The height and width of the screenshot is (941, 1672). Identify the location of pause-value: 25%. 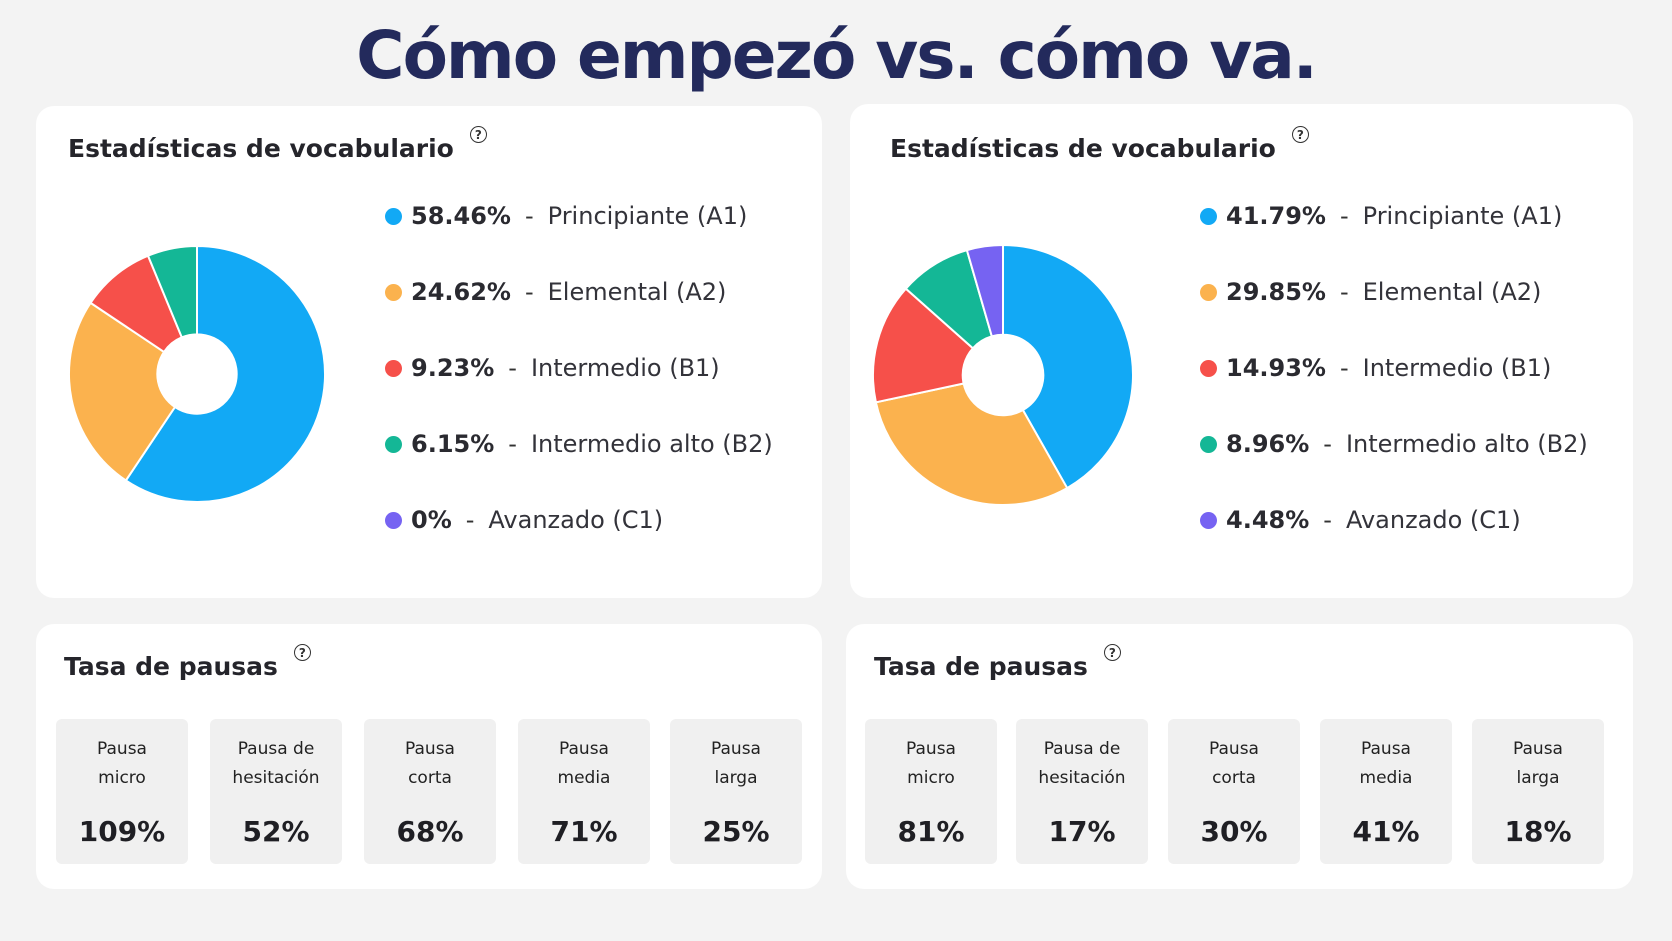
(736, 831).